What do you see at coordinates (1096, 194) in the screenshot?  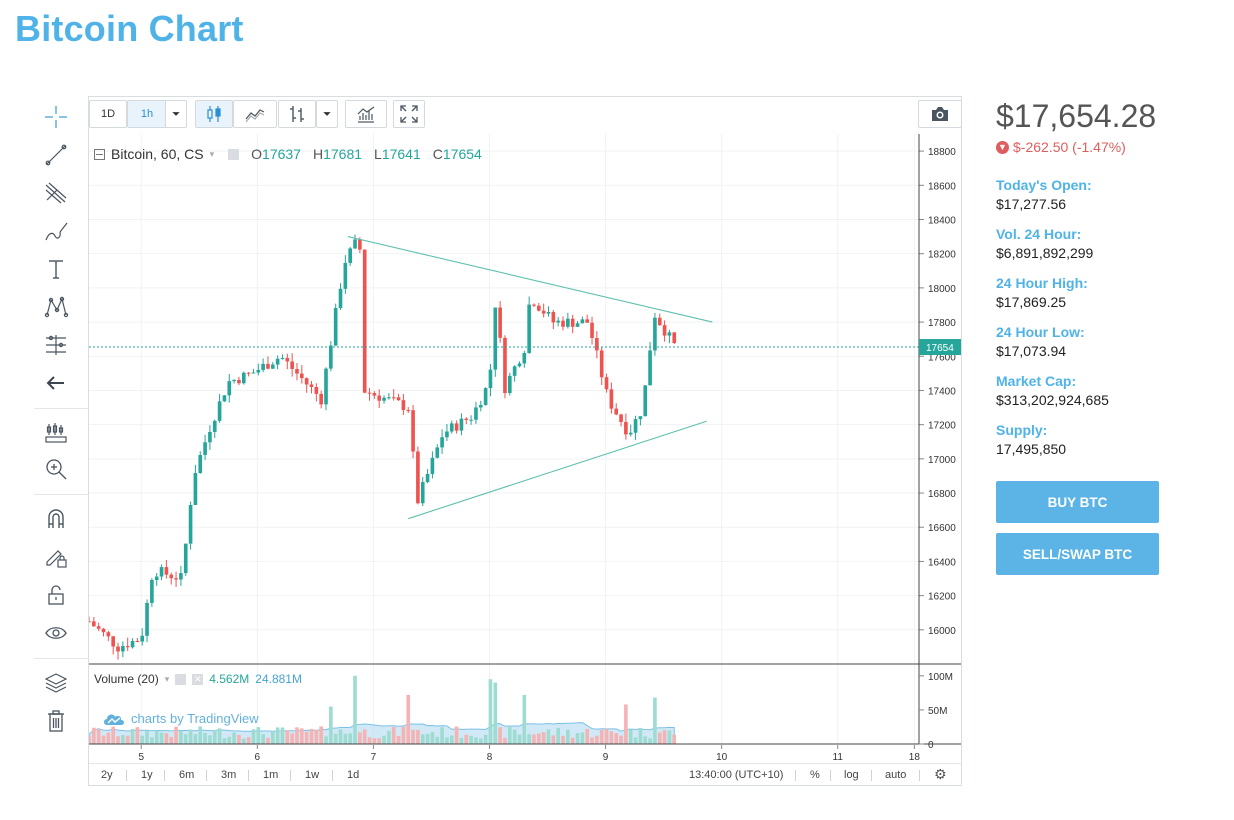 I see `stat-item: Today's Open: $17,277.56` at bounding box center [1096, 194].